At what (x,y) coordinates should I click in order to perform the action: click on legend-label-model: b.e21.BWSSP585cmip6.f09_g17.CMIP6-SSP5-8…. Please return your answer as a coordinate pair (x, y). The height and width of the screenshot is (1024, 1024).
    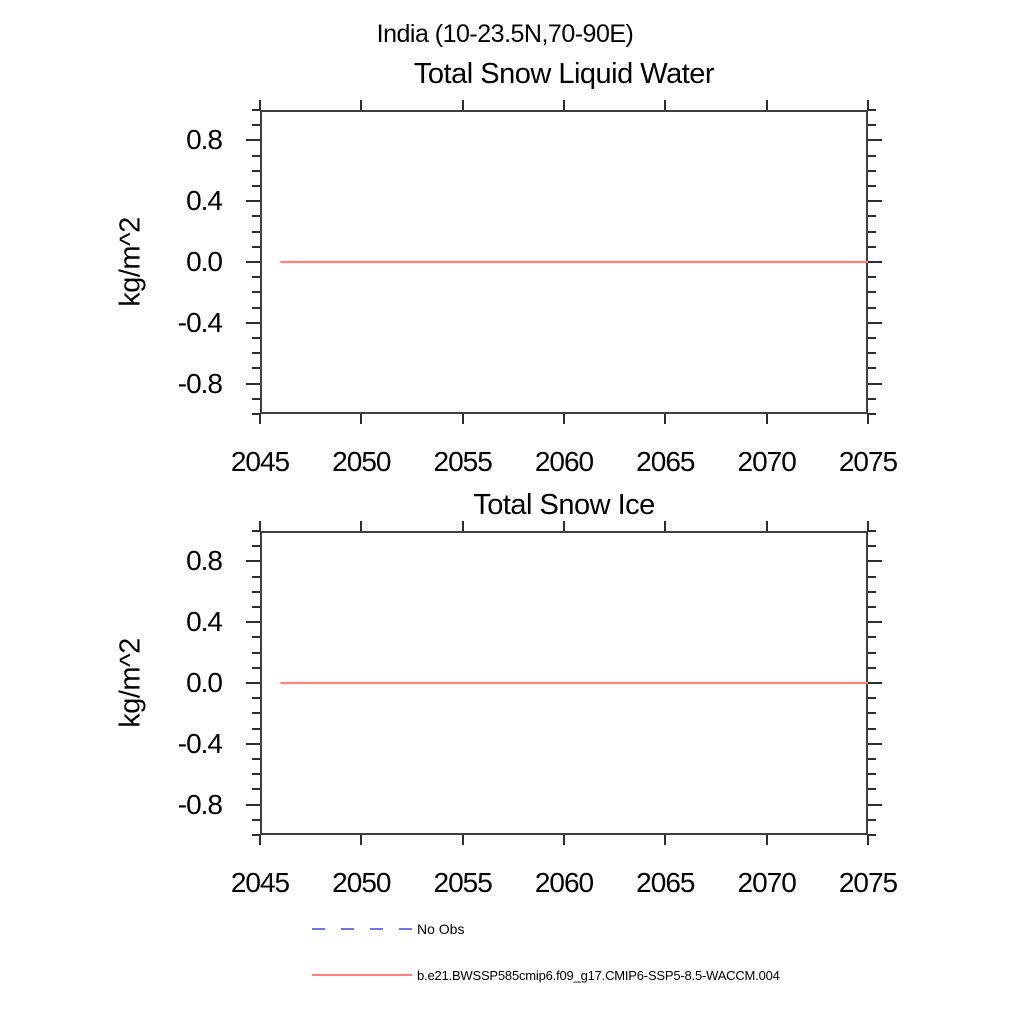
    Looking at the image, I should click on (598, 975).